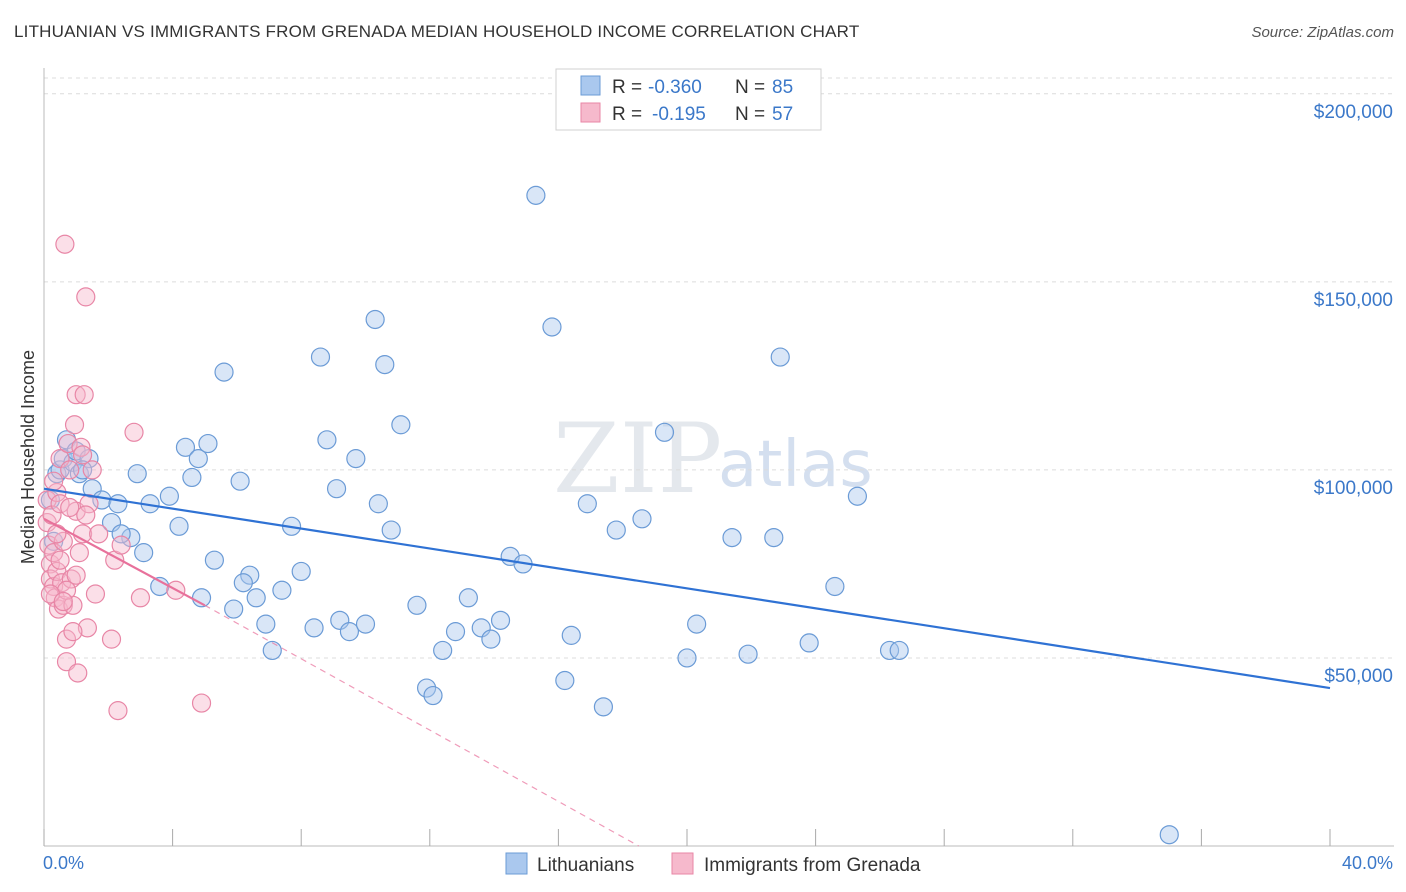 The width and height of the screenshot is (1406, 892). Describe the element at coordinates (675, 87) in the screenshot. I see `legend-r-value-1: -0.360` at that location.